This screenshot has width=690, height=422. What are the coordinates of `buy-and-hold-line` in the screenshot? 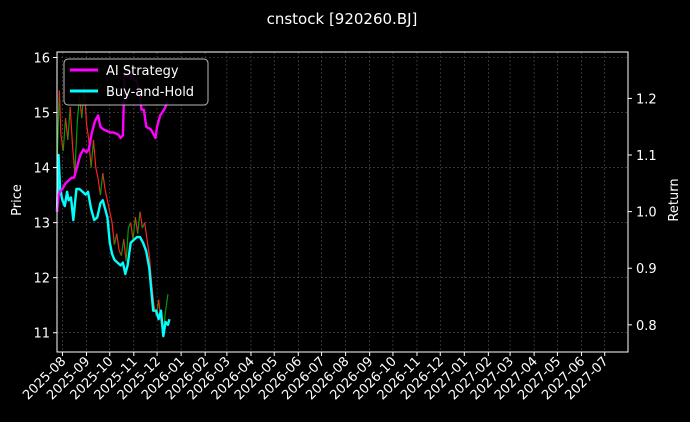 It's located at (113, 245).